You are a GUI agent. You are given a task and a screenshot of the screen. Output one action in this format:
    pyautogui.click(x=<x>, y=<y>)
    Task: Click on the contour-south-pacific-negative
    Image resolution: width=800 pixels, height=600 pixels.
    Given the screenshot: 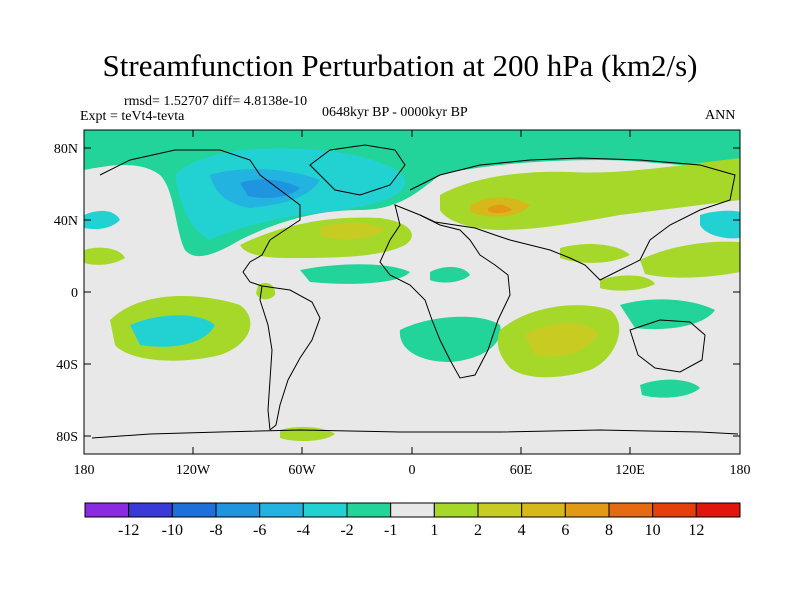 What is the action you would take?
    pyautogui.click(x=172, y=331)
    